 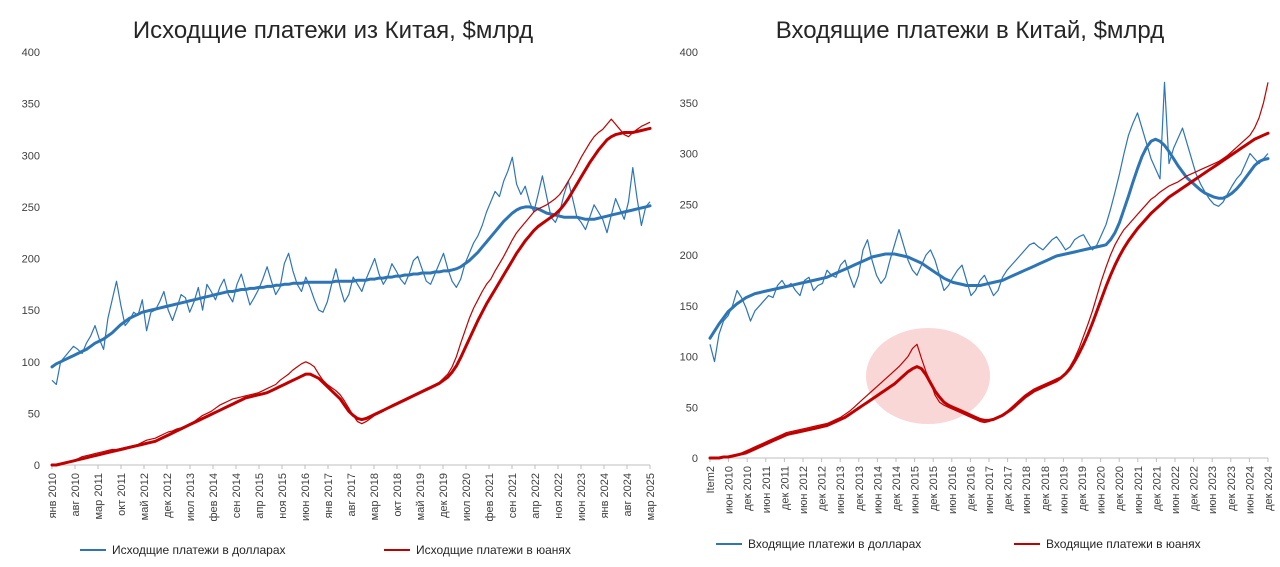 I want to click on x-tick-label: окт 2011, so click(x=122, y=494).